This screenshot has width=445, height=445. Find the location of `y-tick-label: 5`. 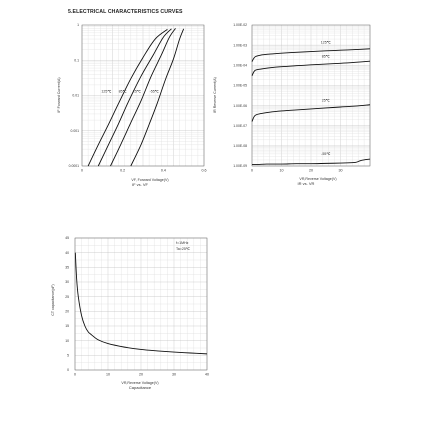

y-tick-label: 5 is located at coordinates (68, 356).